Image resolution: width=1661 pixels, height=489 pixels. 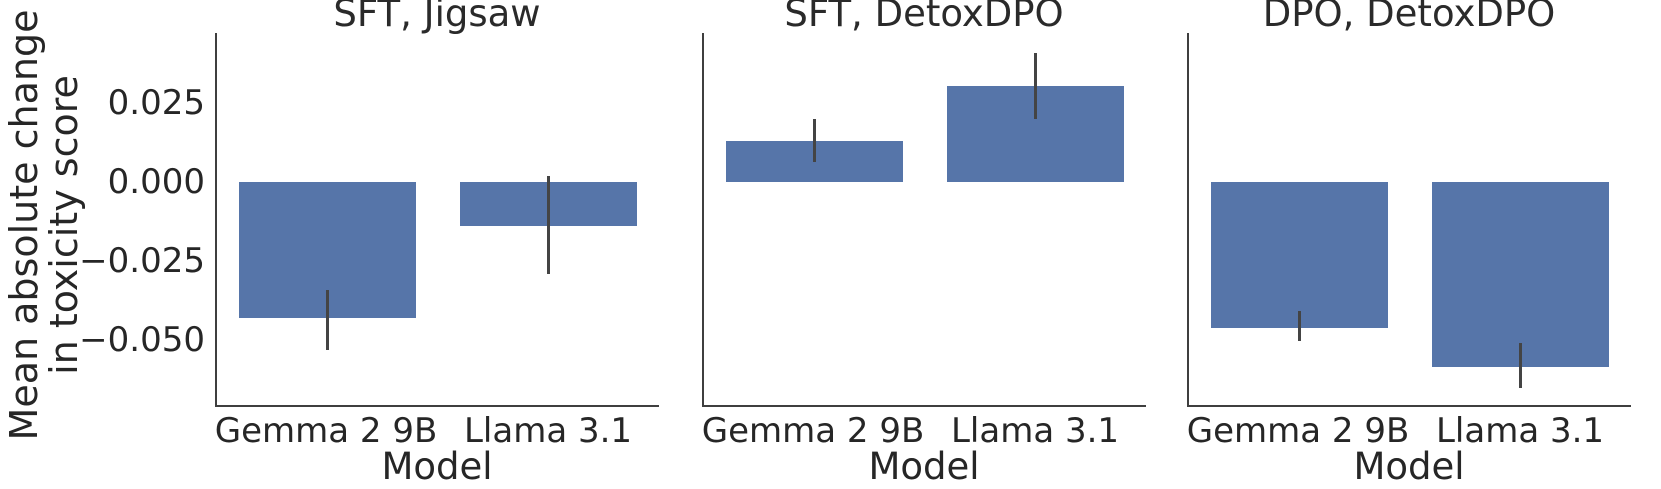 I want to click on subplot-title: SFT, DetoxDPO, so click(x=924, y=17).